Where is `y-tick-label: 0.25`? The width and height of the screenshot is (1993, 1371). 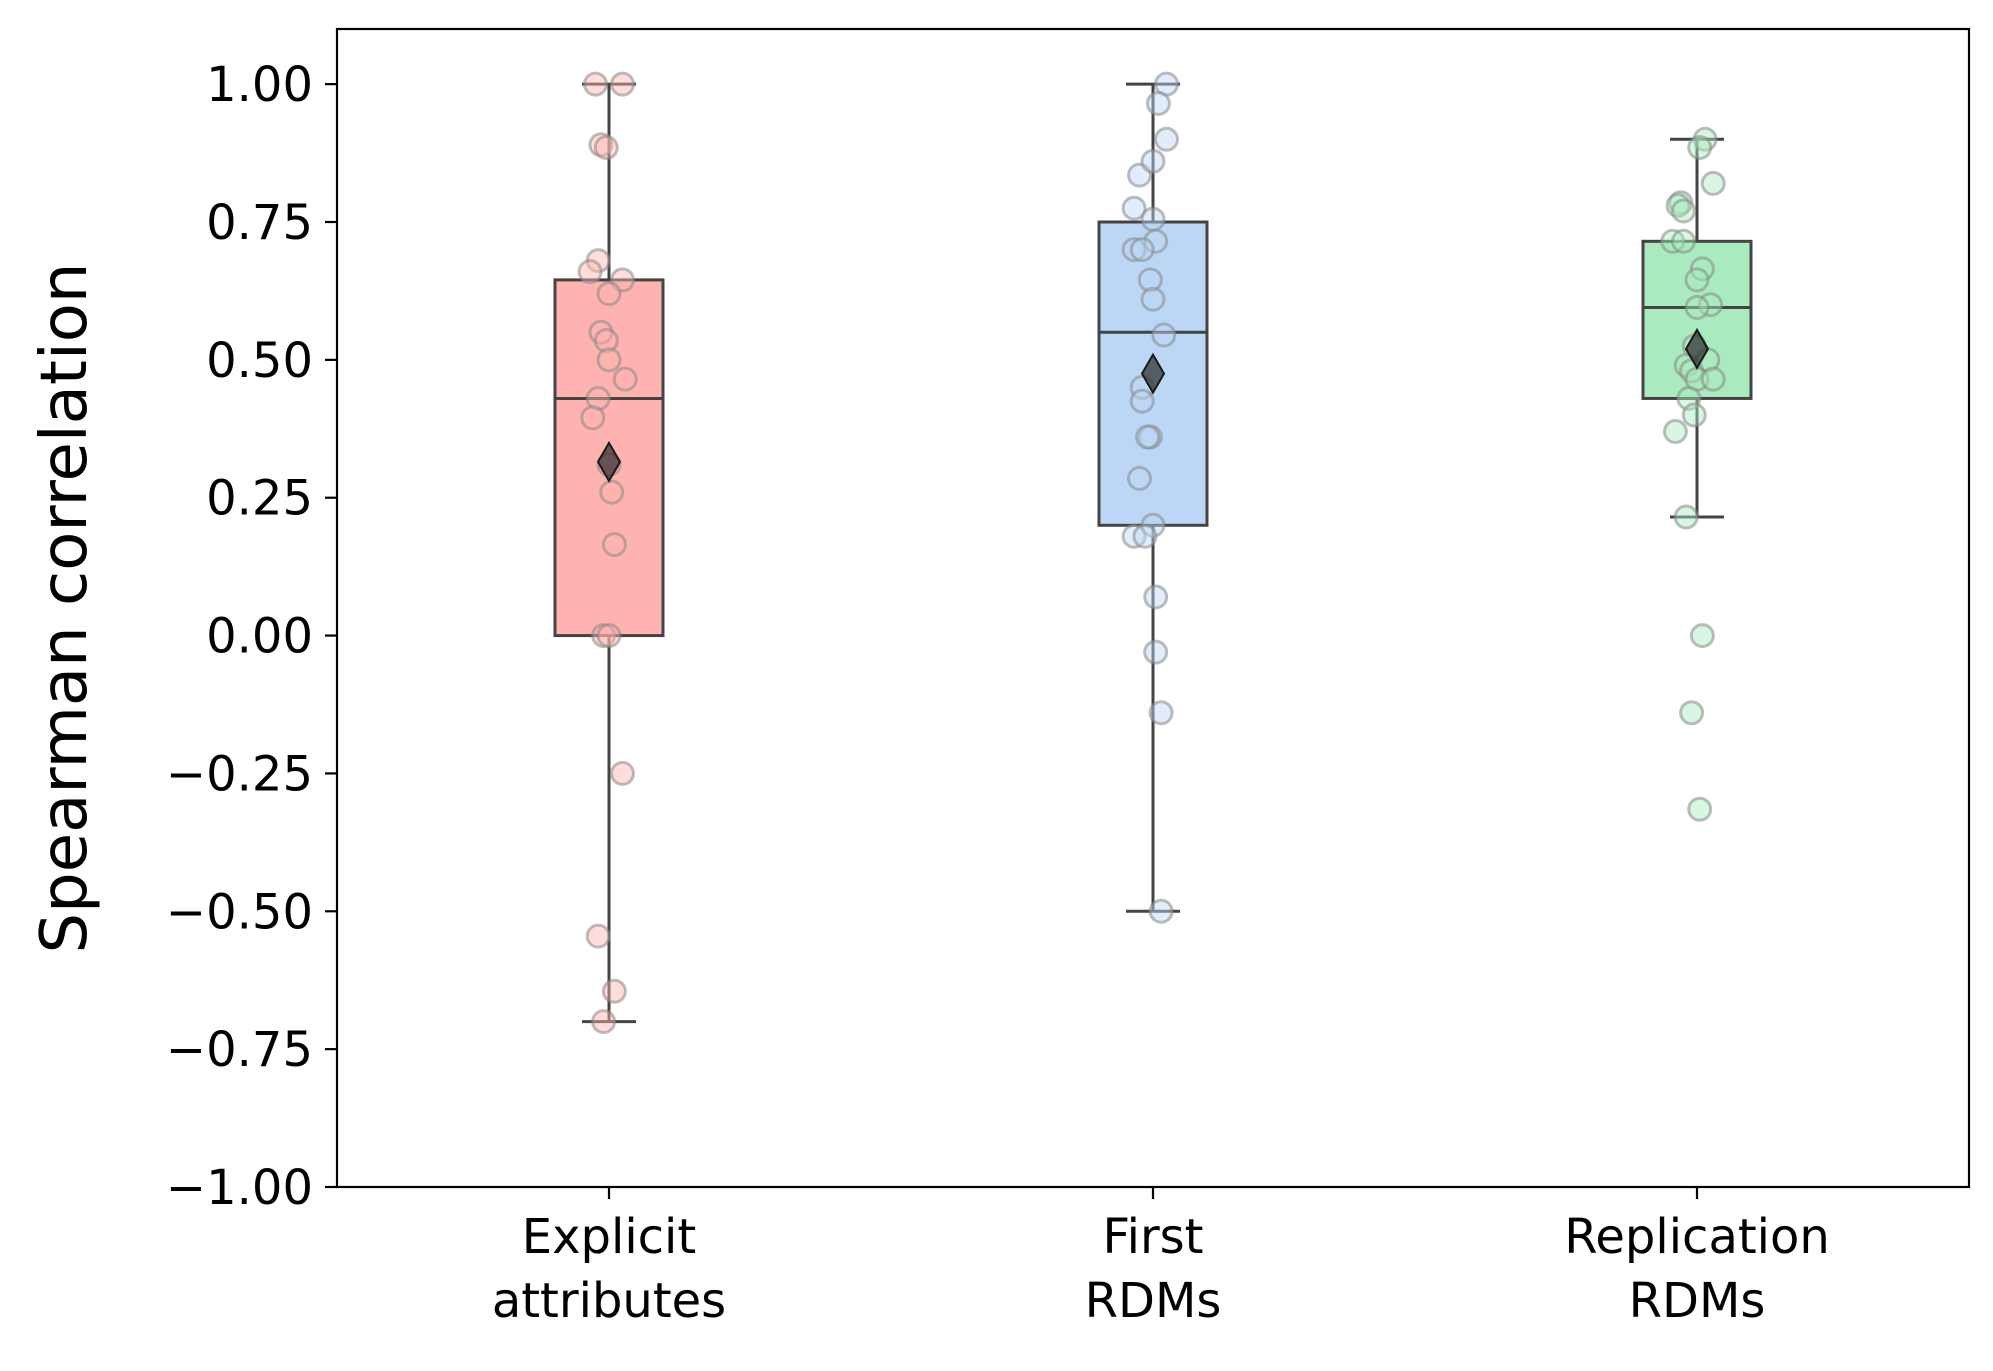
y-tick-label: 0.25 is located at coordinates (259, 499).